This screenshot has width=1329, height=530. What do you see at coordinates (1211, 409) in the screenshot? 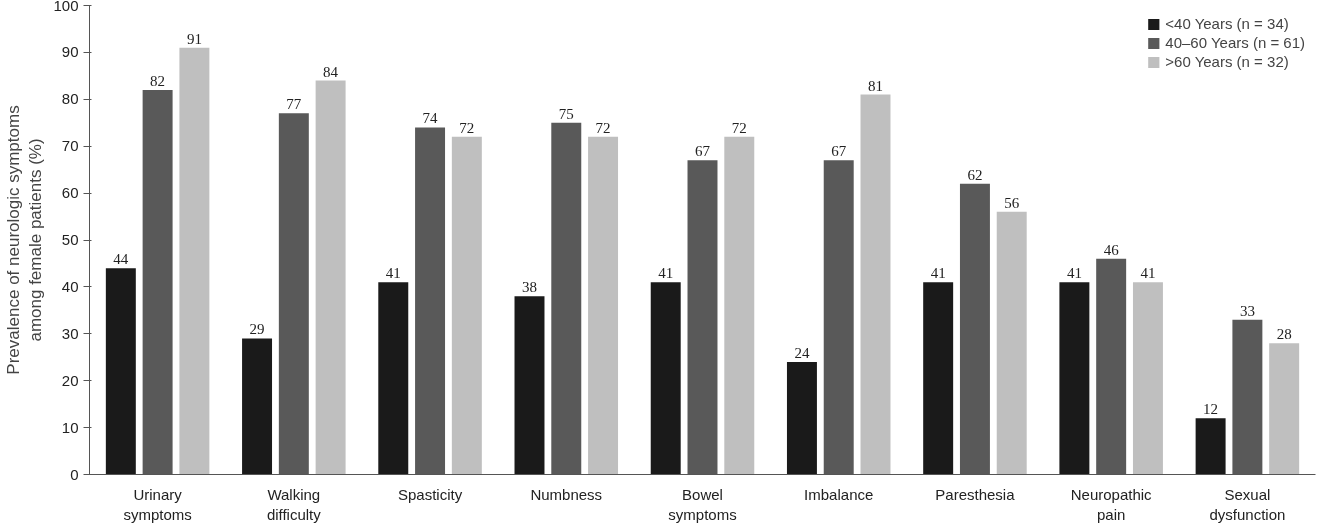
I see `data-label: 12` at bounding box center [1211, 409].